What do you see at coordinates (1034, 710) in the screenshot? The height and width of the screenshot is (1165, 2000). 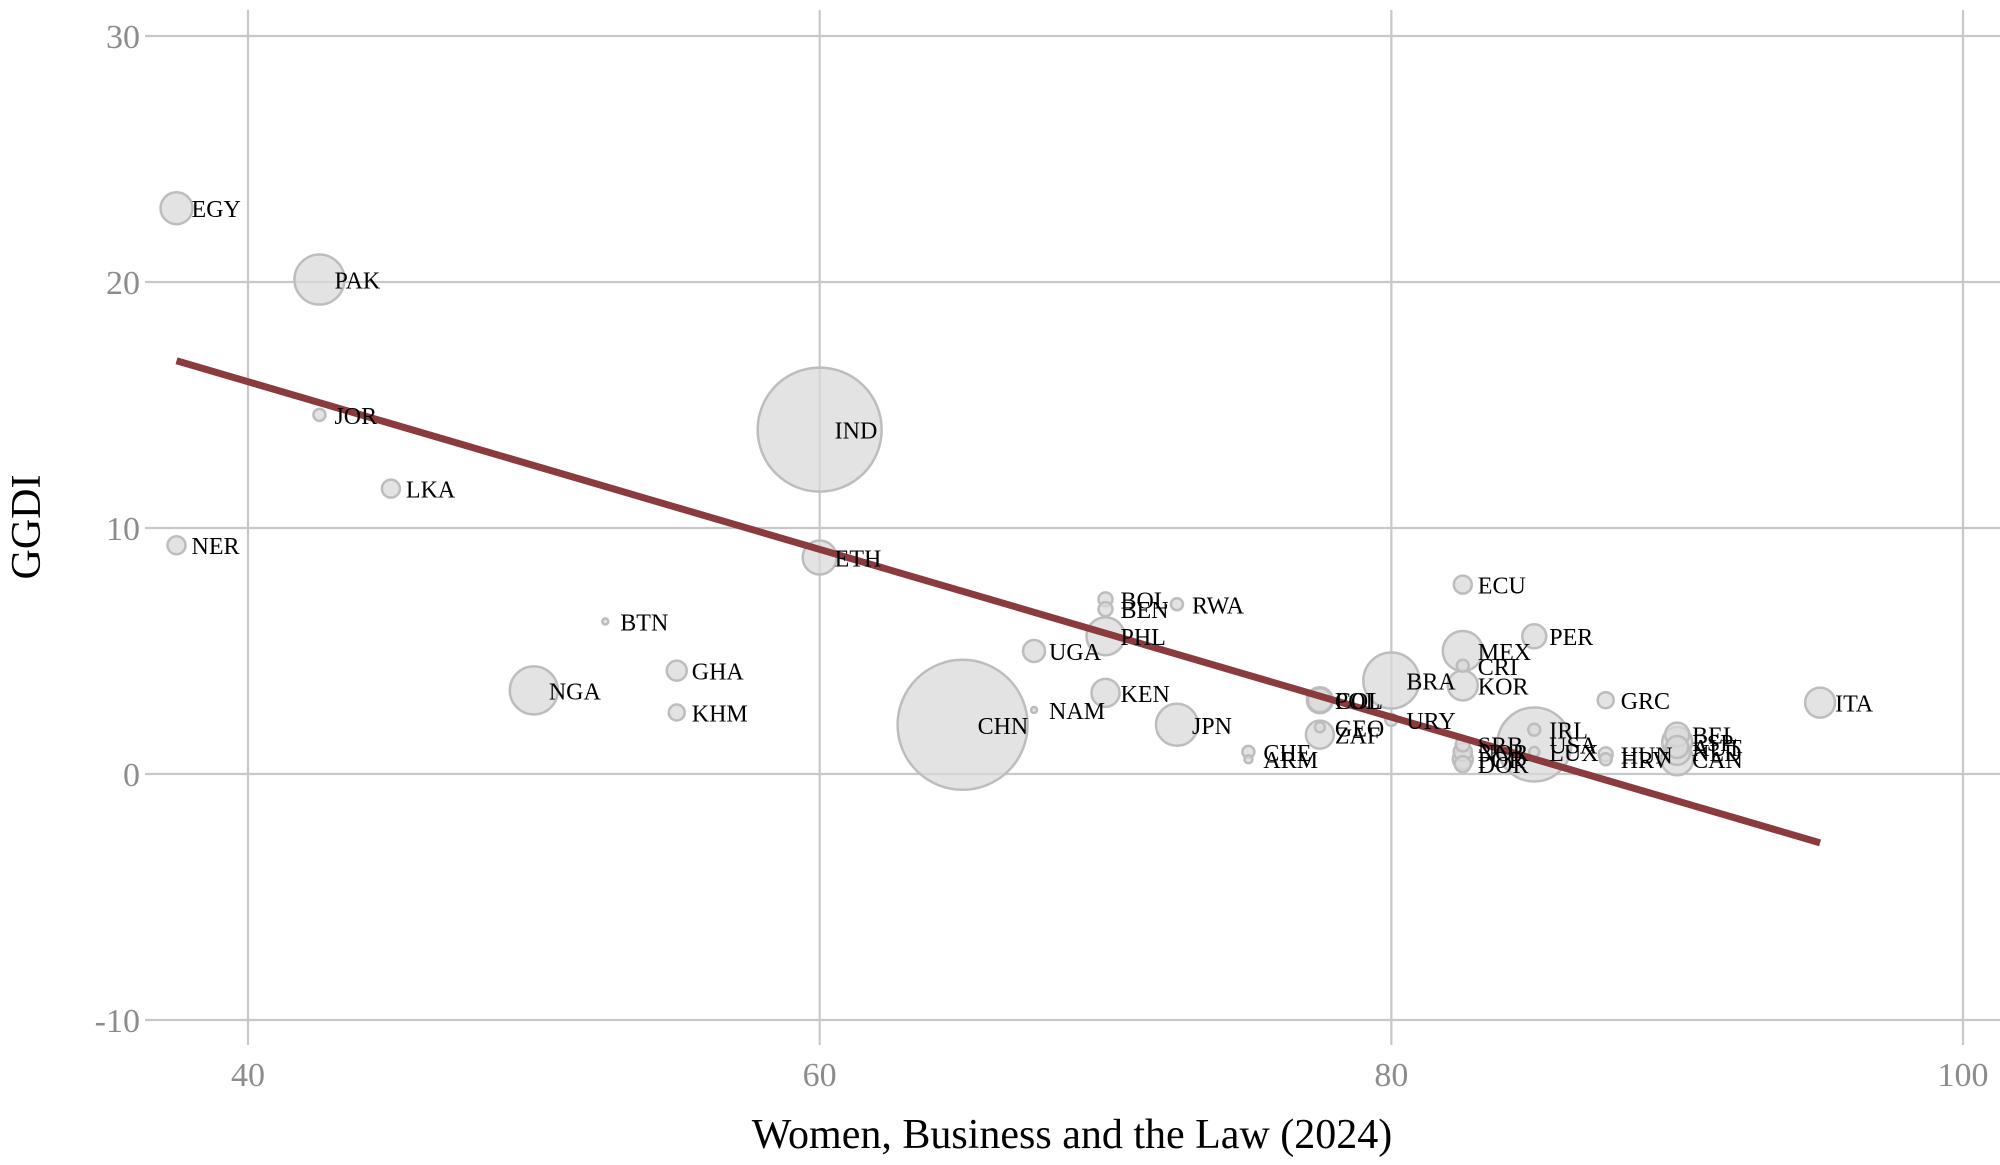 I see `bubble-nam` at bounding box center [1034, 710].